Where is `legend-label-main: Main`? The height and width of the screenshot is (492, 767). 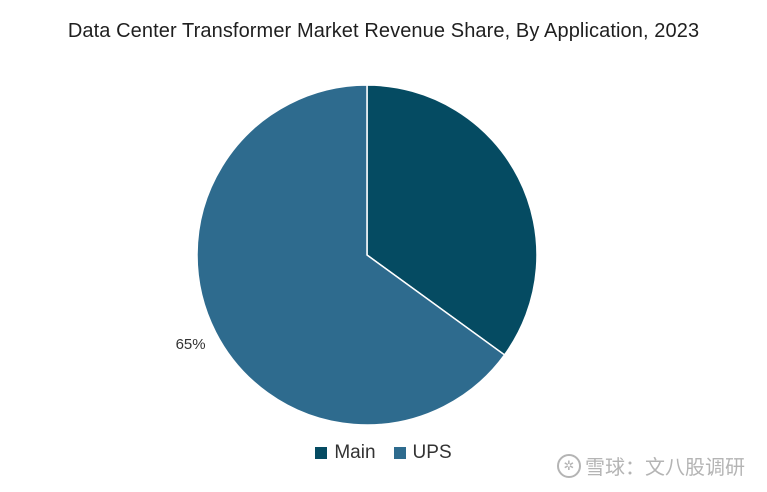 legend-label-main: Main is located at coordinates (355, 452).